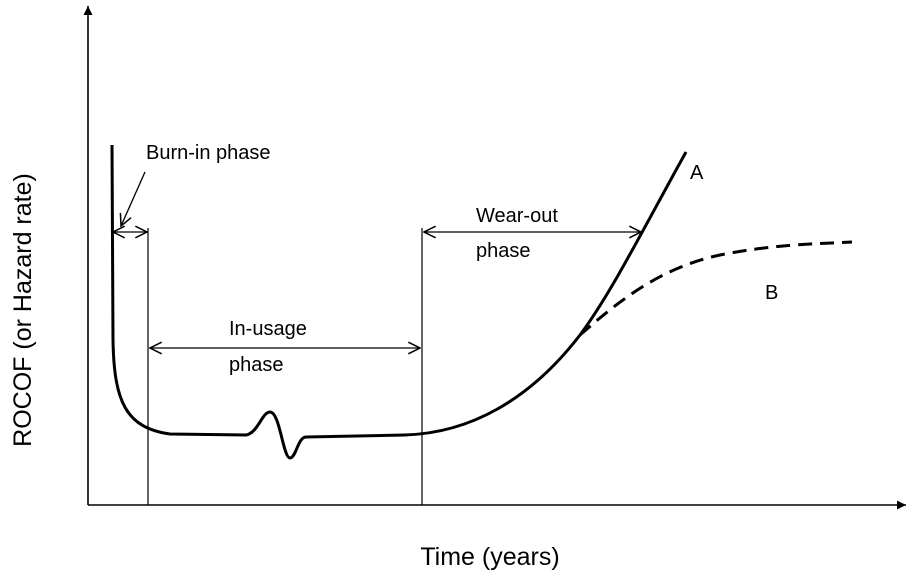 Image resolution: width=912 pixels, height=579 pixels. Describe the element at coordinates (256, 365) in the screenshot. I see `in-usage-label: phase` at that location.